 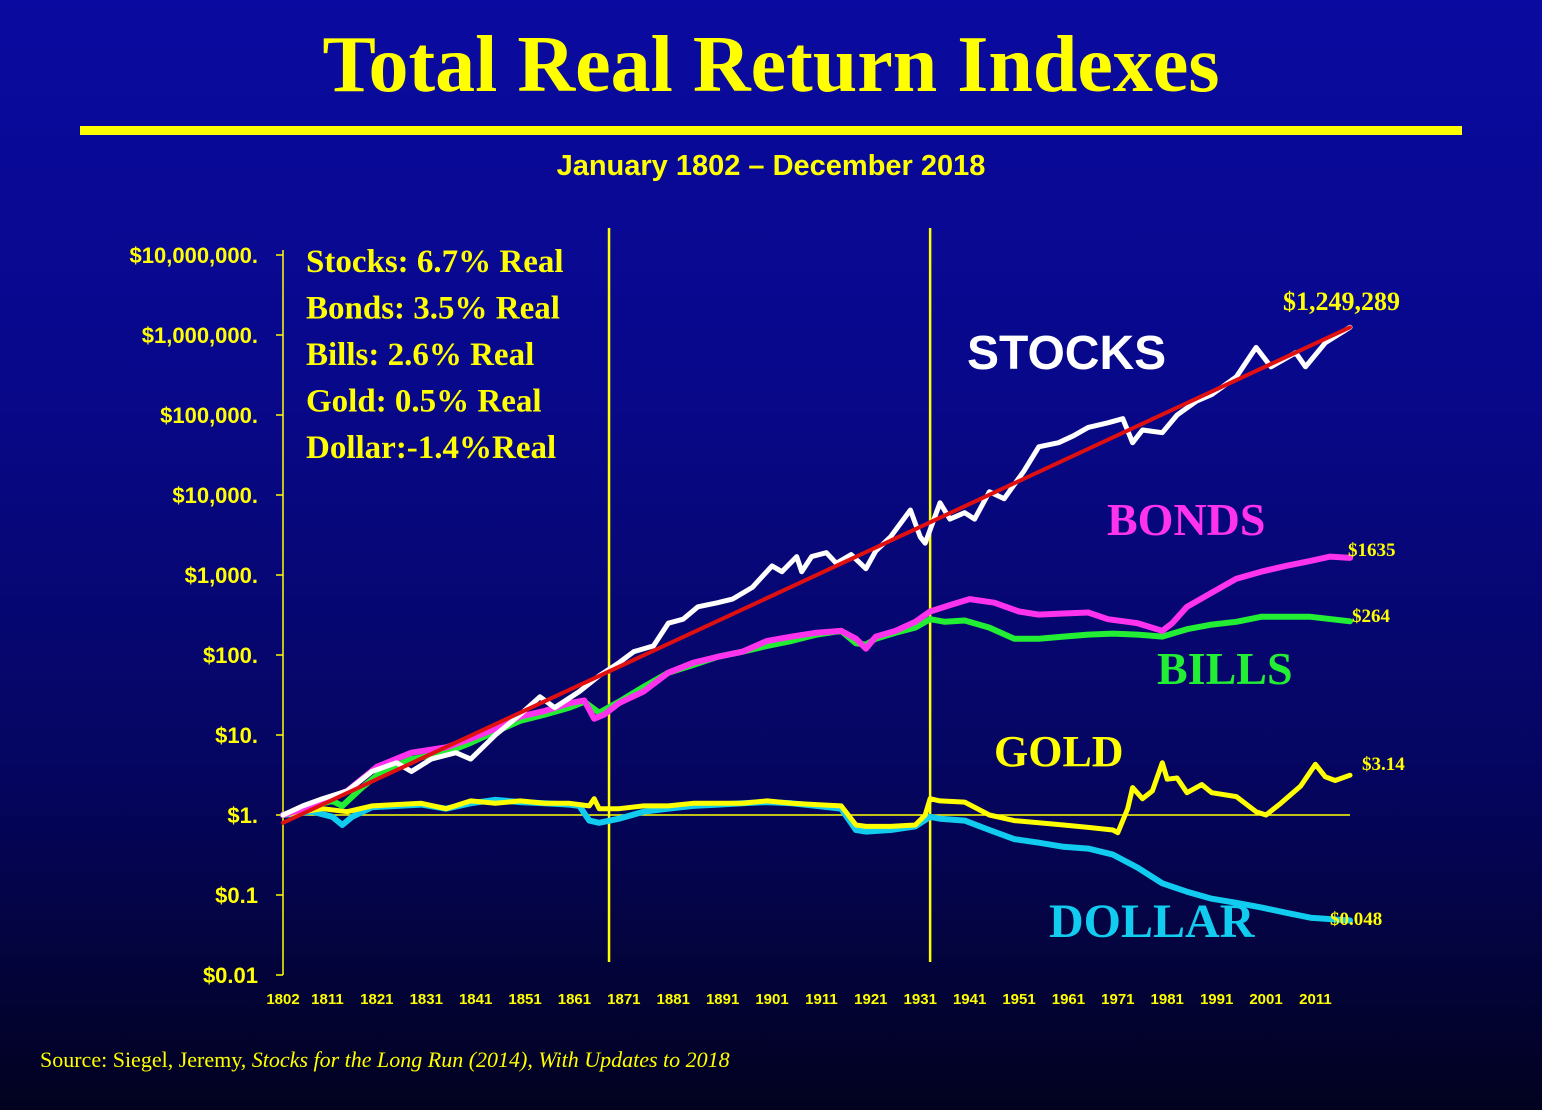 What do you see at coordinates (623, 999) in the screenshot?
I see `x-tick-label: 1871` at bounding box center [623, 999].